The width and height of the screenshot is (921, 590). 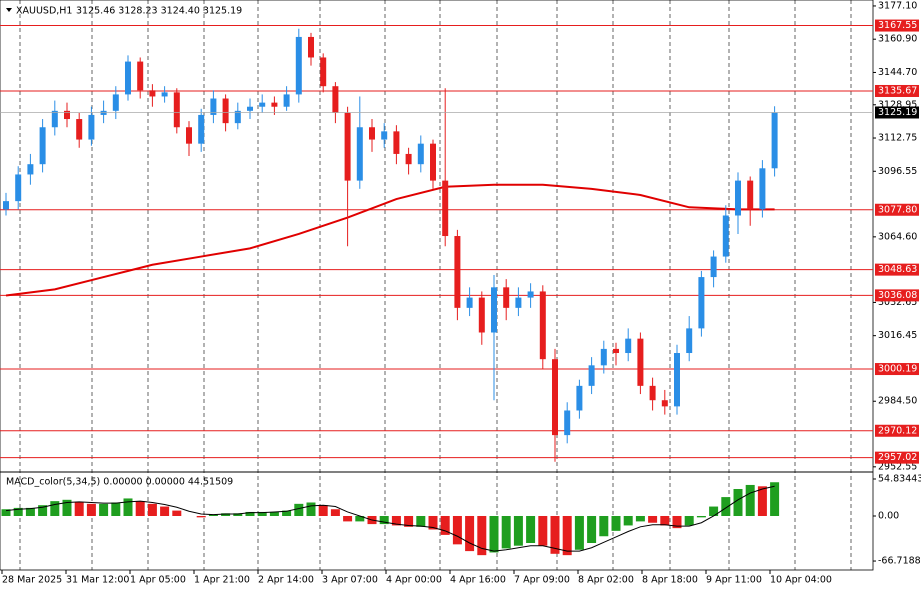 I want to click on x-tick-label: 1 Apr 21:00, so click(x=222, y=580).